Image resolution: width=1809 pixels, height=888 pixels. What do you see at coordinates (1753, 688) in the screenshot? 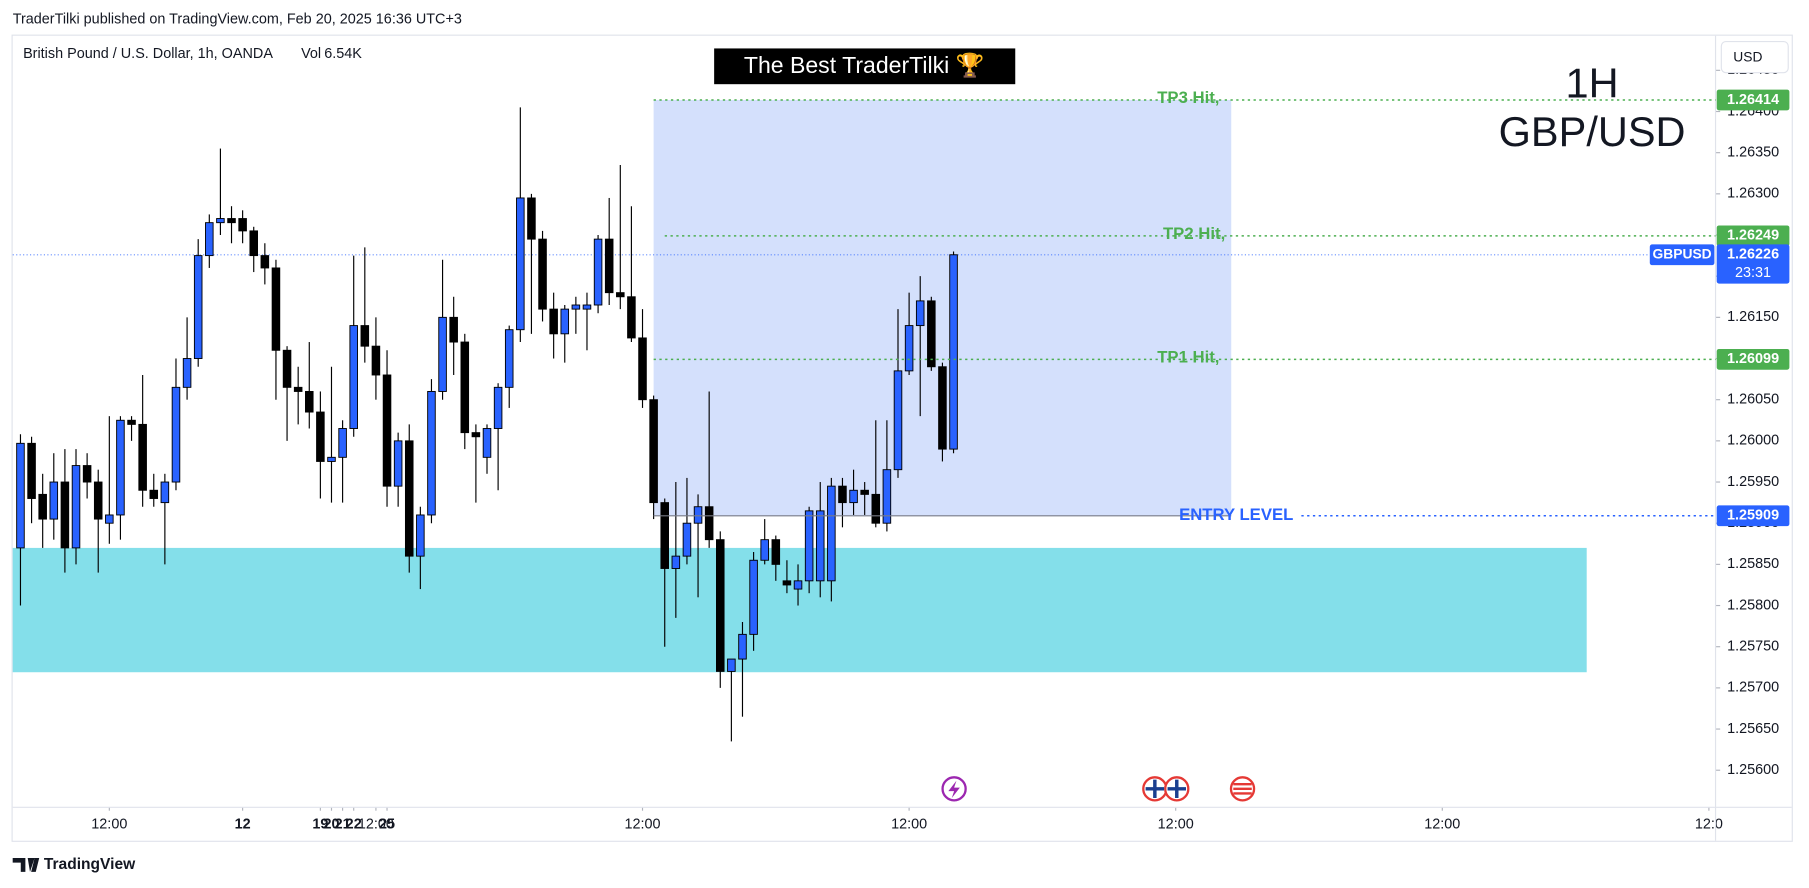
I see `y-tick-label: 1.25700` at bounding box center [1753, 688].